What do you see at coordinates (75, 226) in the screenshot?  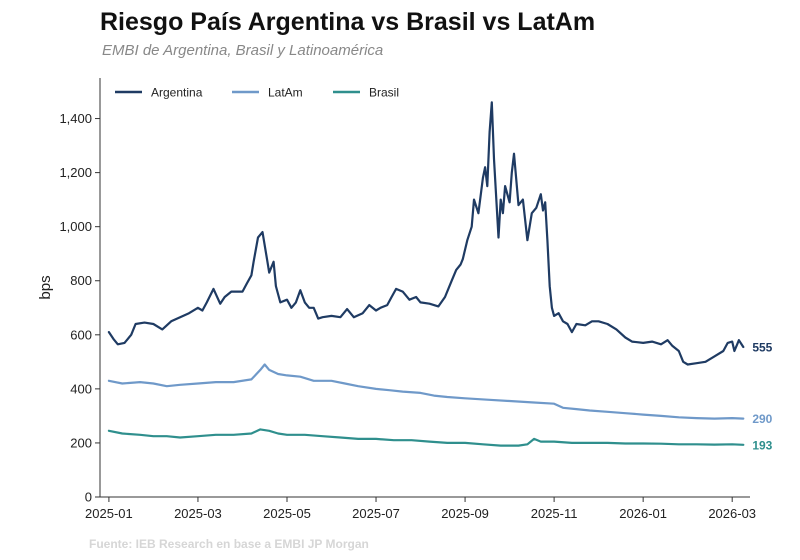 I see `y-tick-label: 1,000` at bounding box center [75, 226].